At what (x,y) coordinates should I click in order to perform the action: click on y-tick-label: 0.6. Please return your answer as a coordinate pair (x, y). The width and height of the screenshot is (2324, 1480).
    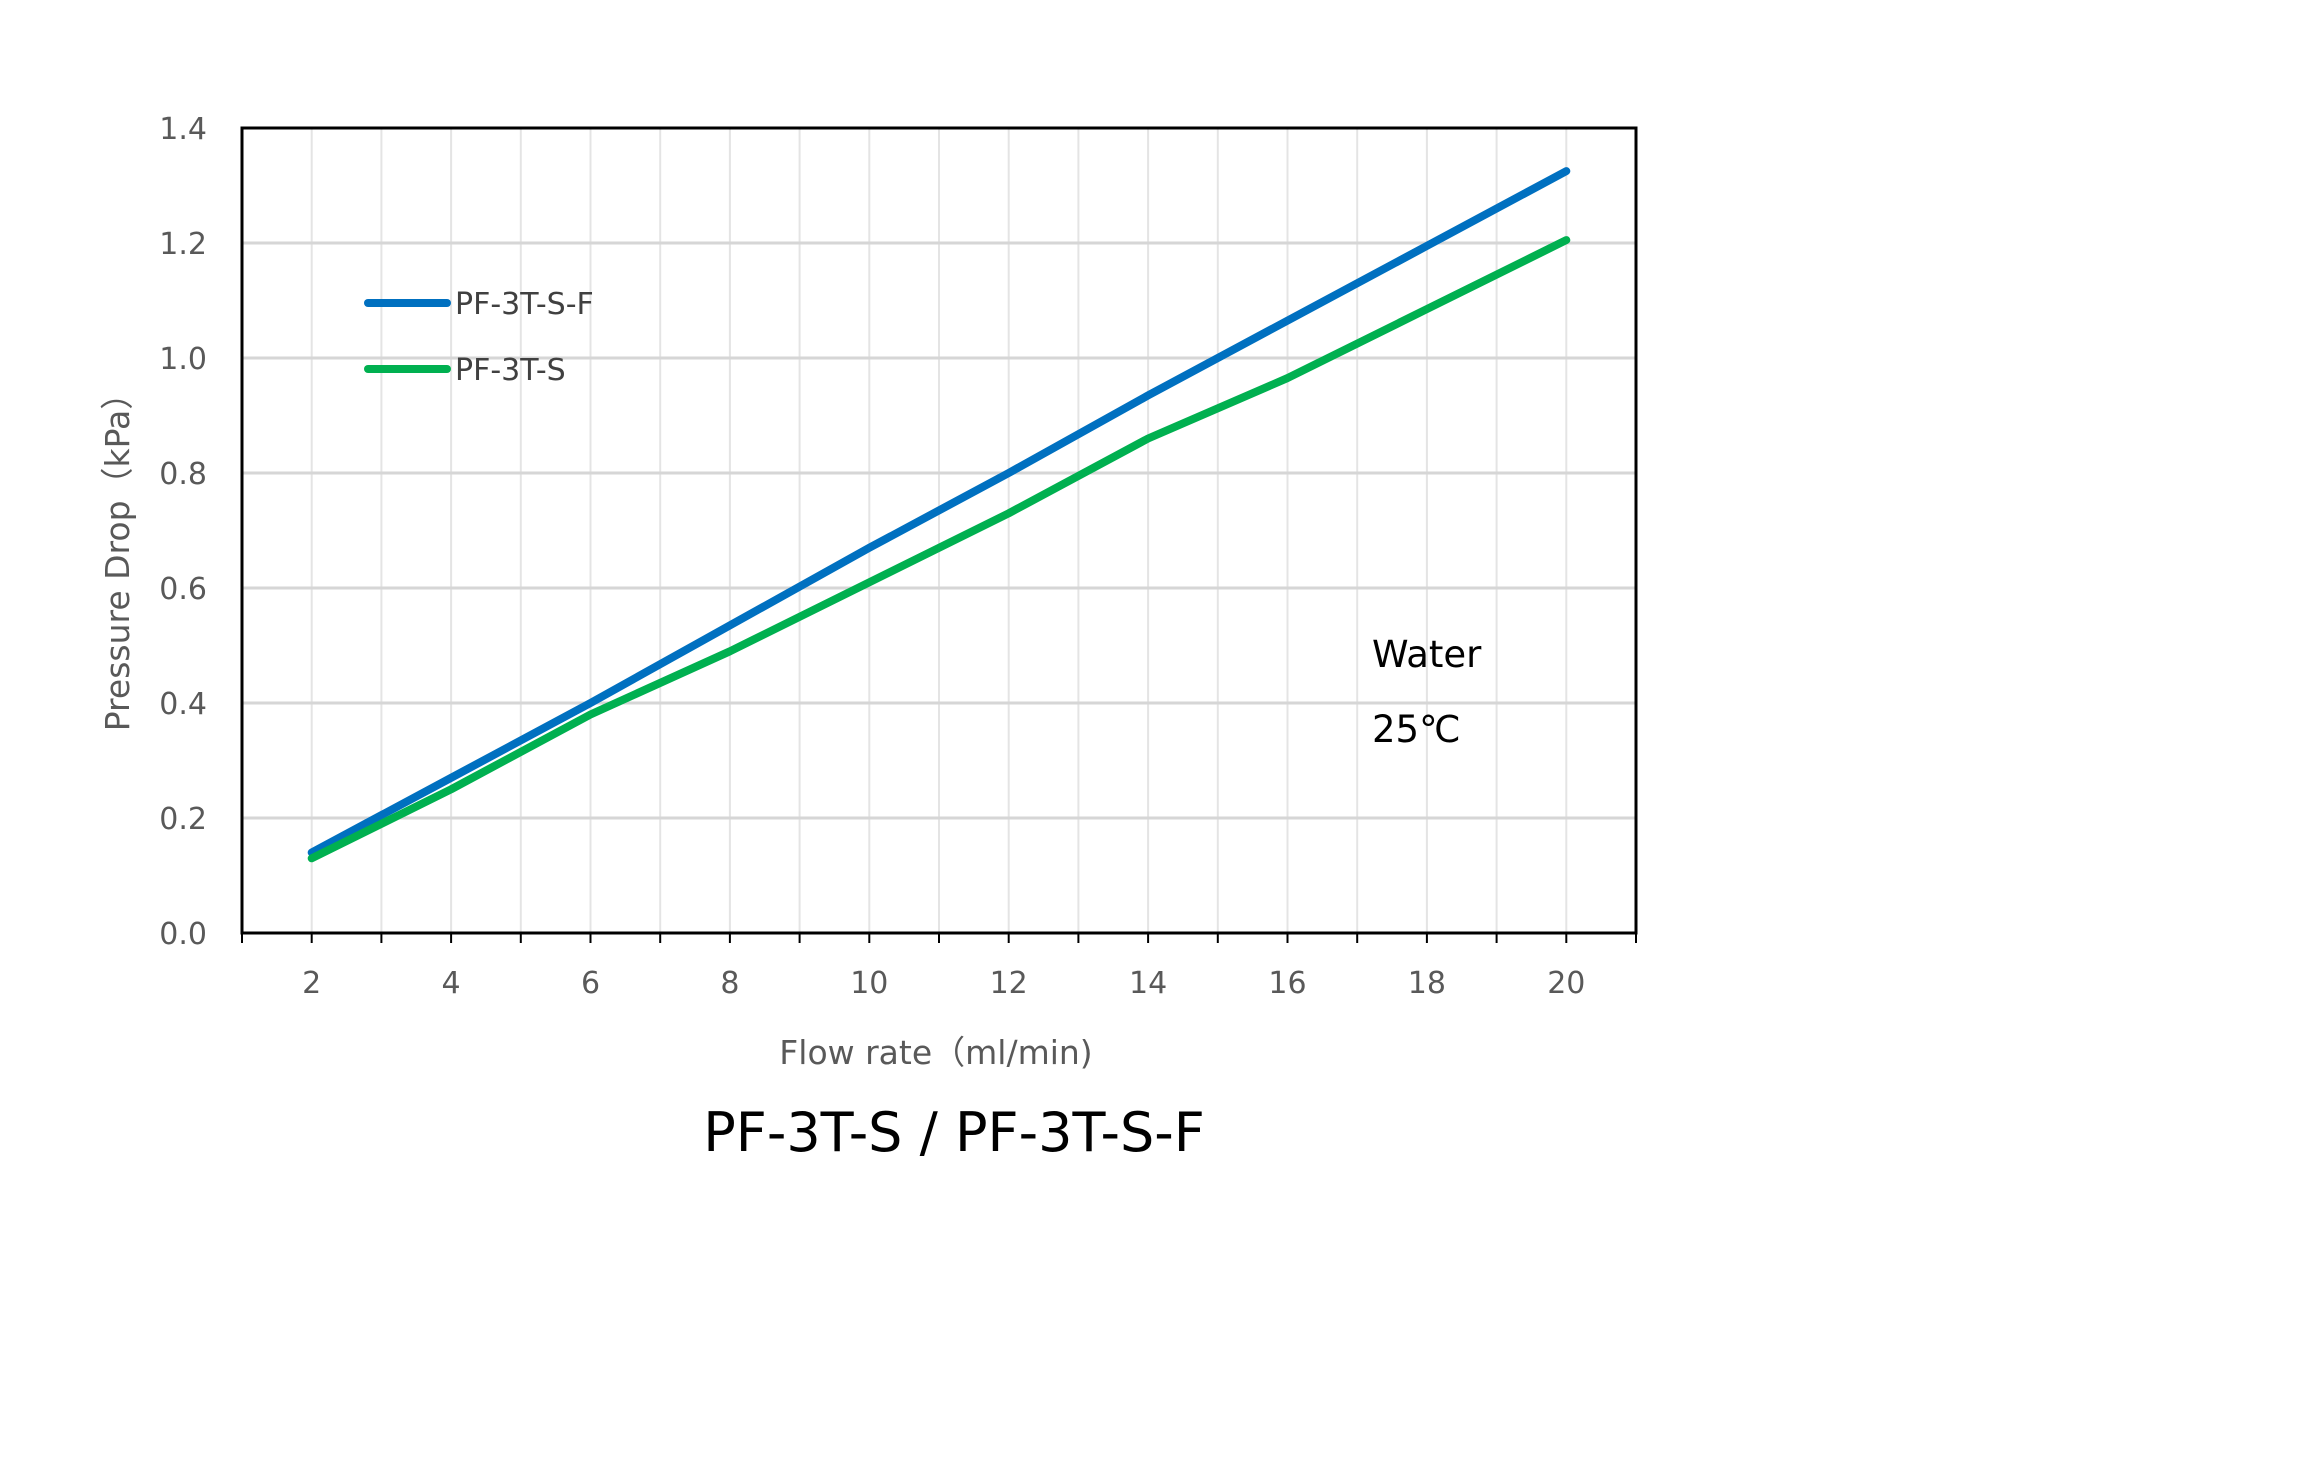
    Looking at the image, I should click on (183, 589).